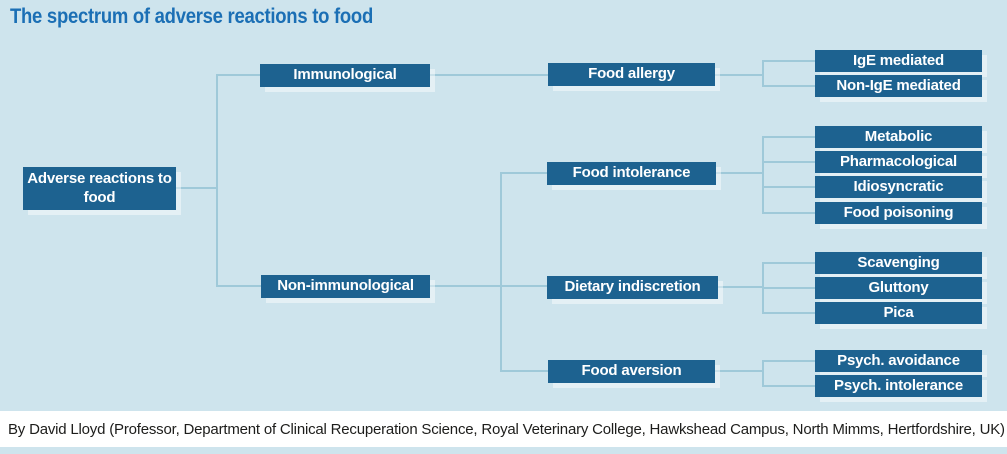 The image size is (1007, 454). What do you see at coordinates (898, 263) in the screenshot?
I see `node-scavenging: Scavenging` at bounding box center [898, 263].